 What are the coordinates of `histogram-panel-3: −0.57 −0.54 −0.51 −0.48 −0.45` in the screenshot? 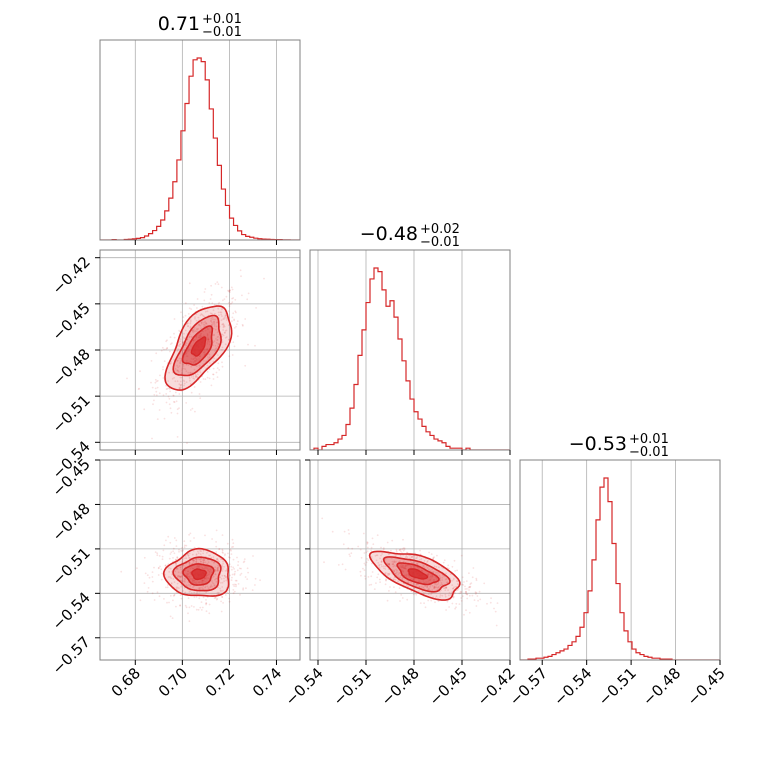 It's located at (617, 584).